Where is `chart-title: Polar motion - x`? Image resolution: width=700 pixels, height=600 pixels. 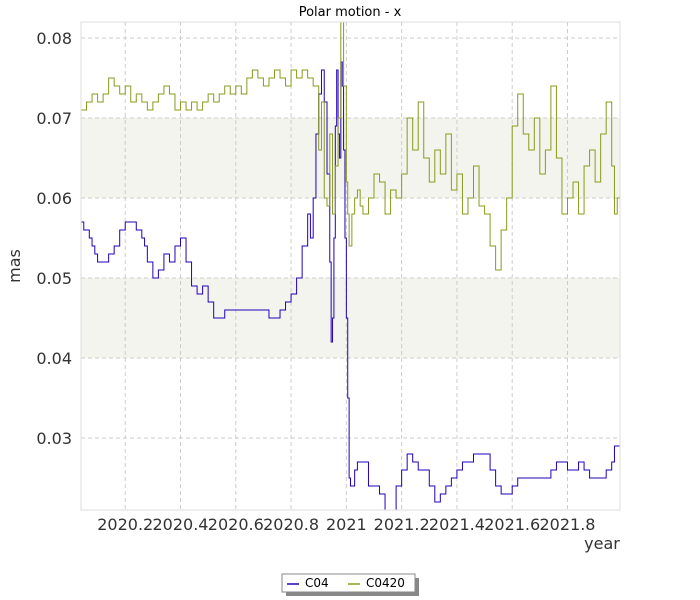
chart-title: Polar motion - x is located at coordinates (350, 12).